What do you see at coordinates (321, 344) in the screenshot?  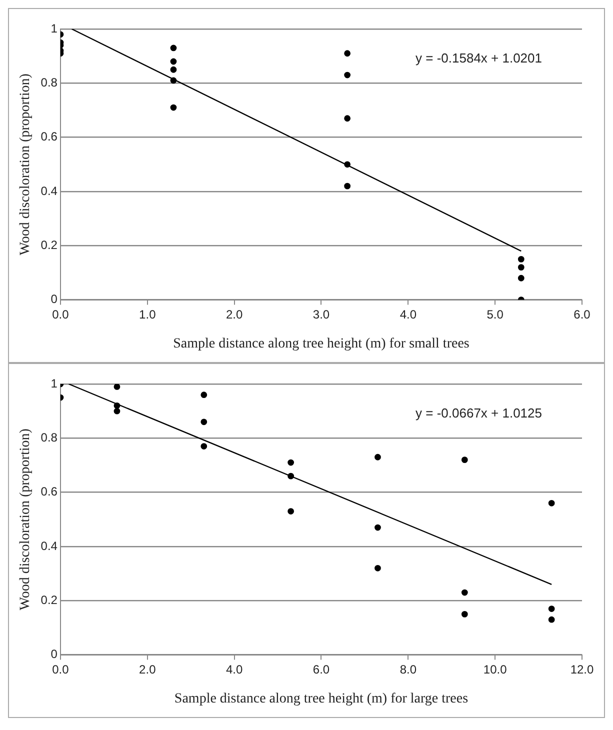 I see `x-axis-title: Sample distance along tree height (m) for small trees` at bounding box center [321, 344].